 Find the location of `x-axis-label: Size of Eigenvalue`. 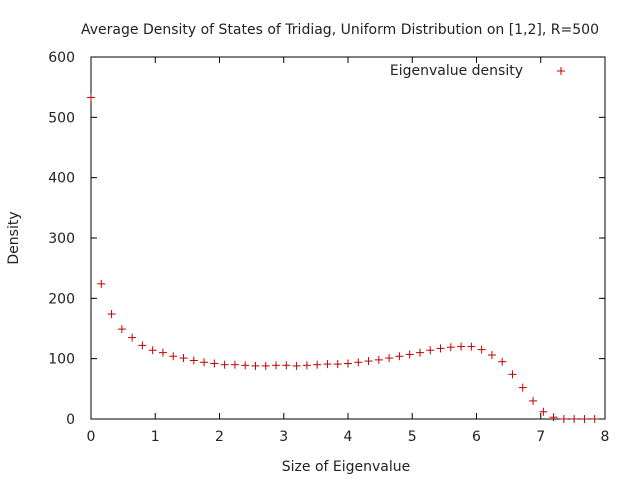

x-axis-label: Size of Eigenvalue is located at coordinates (346, 467).